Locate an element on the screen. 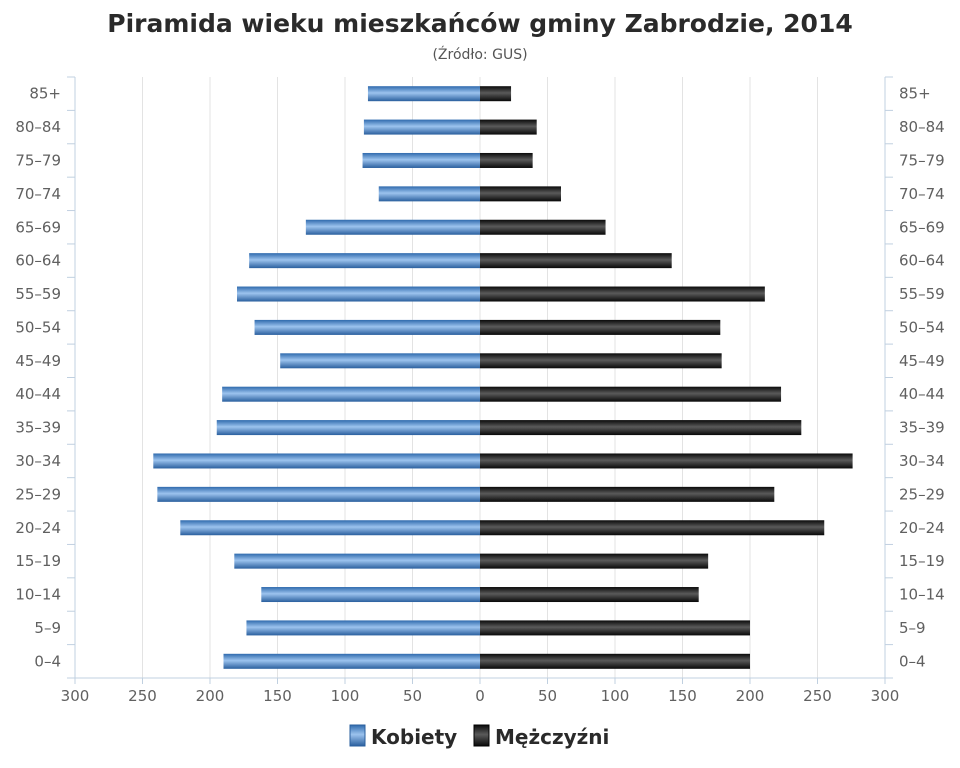 The width and height of the screenshot is (960, 768). y-tick-label-right: 75–79 is located at coordinates (922, 160).